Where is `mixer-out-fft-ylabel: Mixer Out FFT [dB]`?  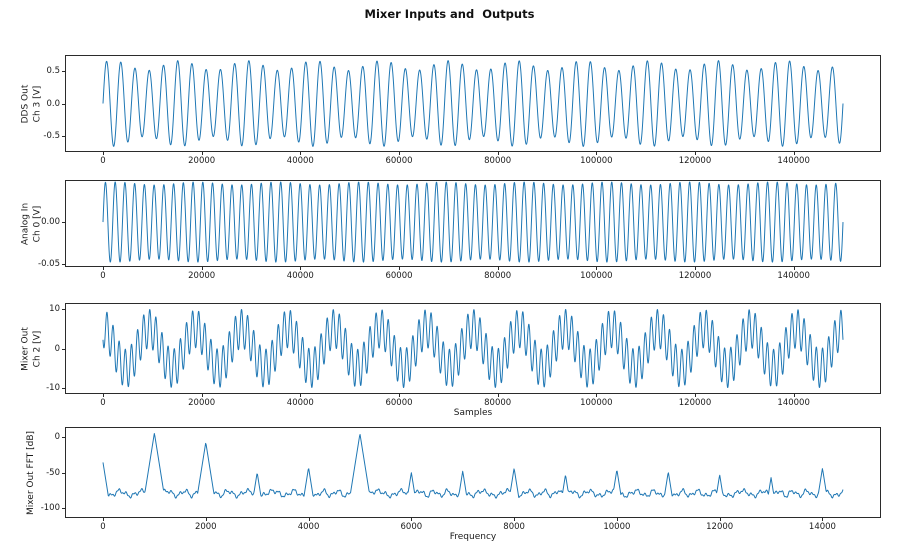 mixer-out-fft-ylabel: Mixer Out FFT [dB] is located at coordinates (31, 472).